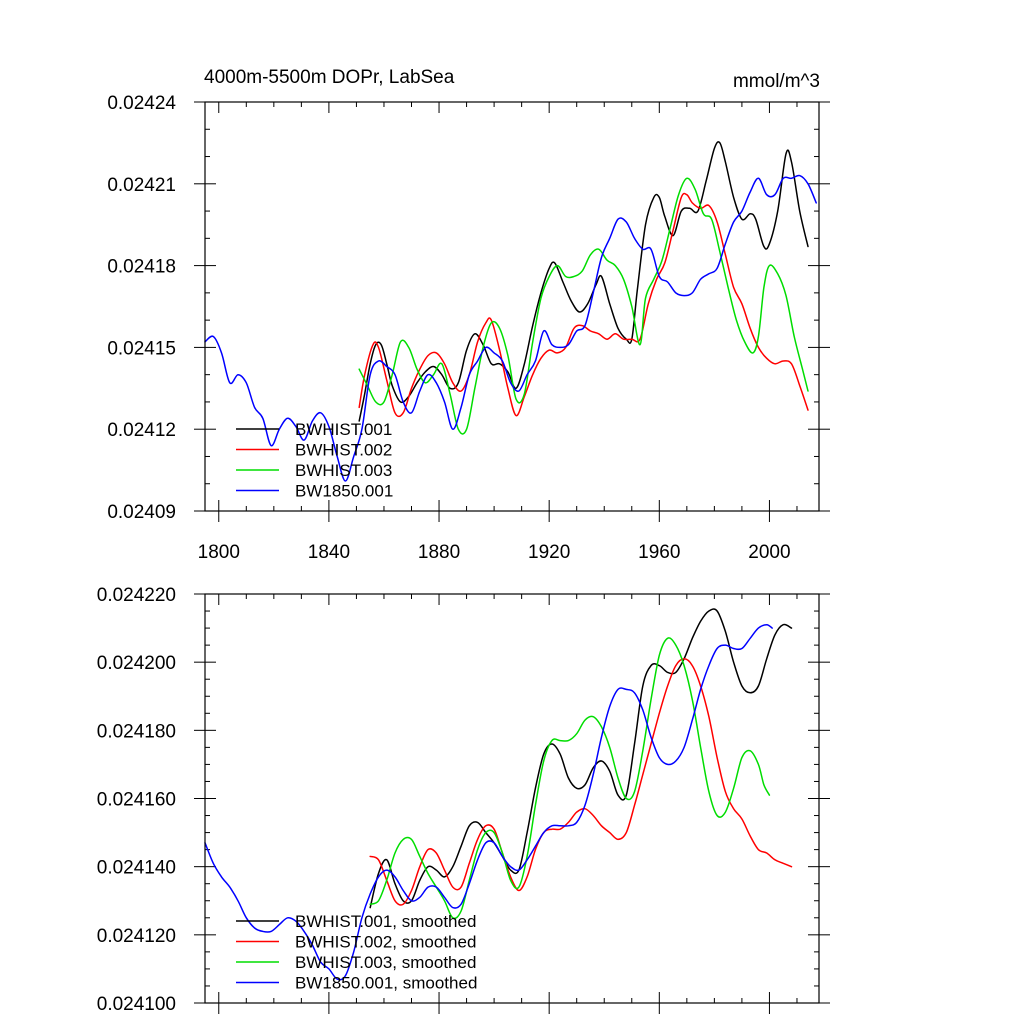 This screenshot has height=1024, width=1024. What do you see at coordinates (776, 81) in the screenshot?
I see `top-panel-units: mmol/m^3` at bounding box center [776, 81].